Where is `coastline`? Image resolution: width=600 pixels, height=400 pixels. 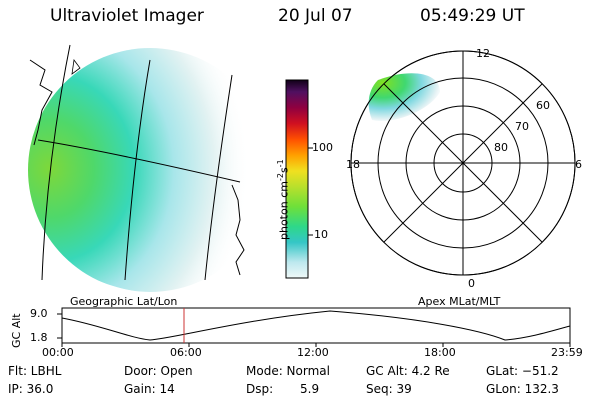
coastline is located at coordinates (41, 102).